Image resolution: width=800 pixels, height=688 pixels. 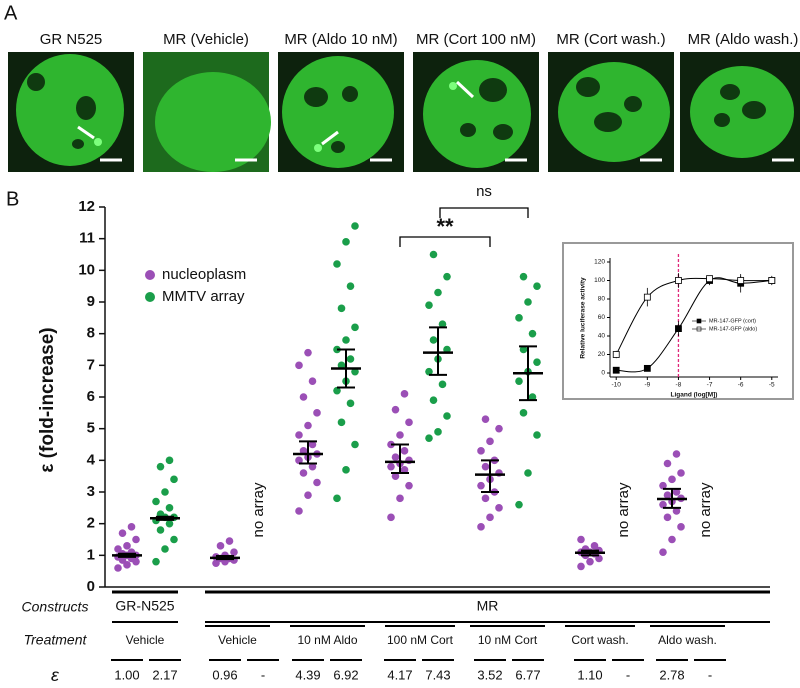 What do you see at coordinates (484, 212) in the screenshot?
I see `significance-bracket` at bounding box center [484, 212].